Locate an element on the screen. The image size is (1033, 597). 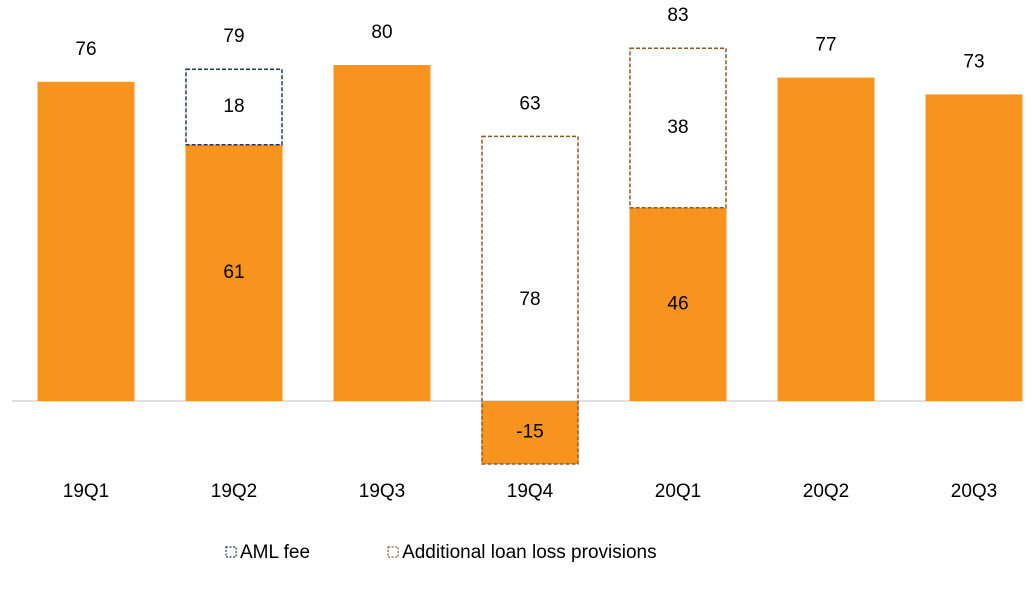
total-label: 80 is located at coordinates (381, 32).